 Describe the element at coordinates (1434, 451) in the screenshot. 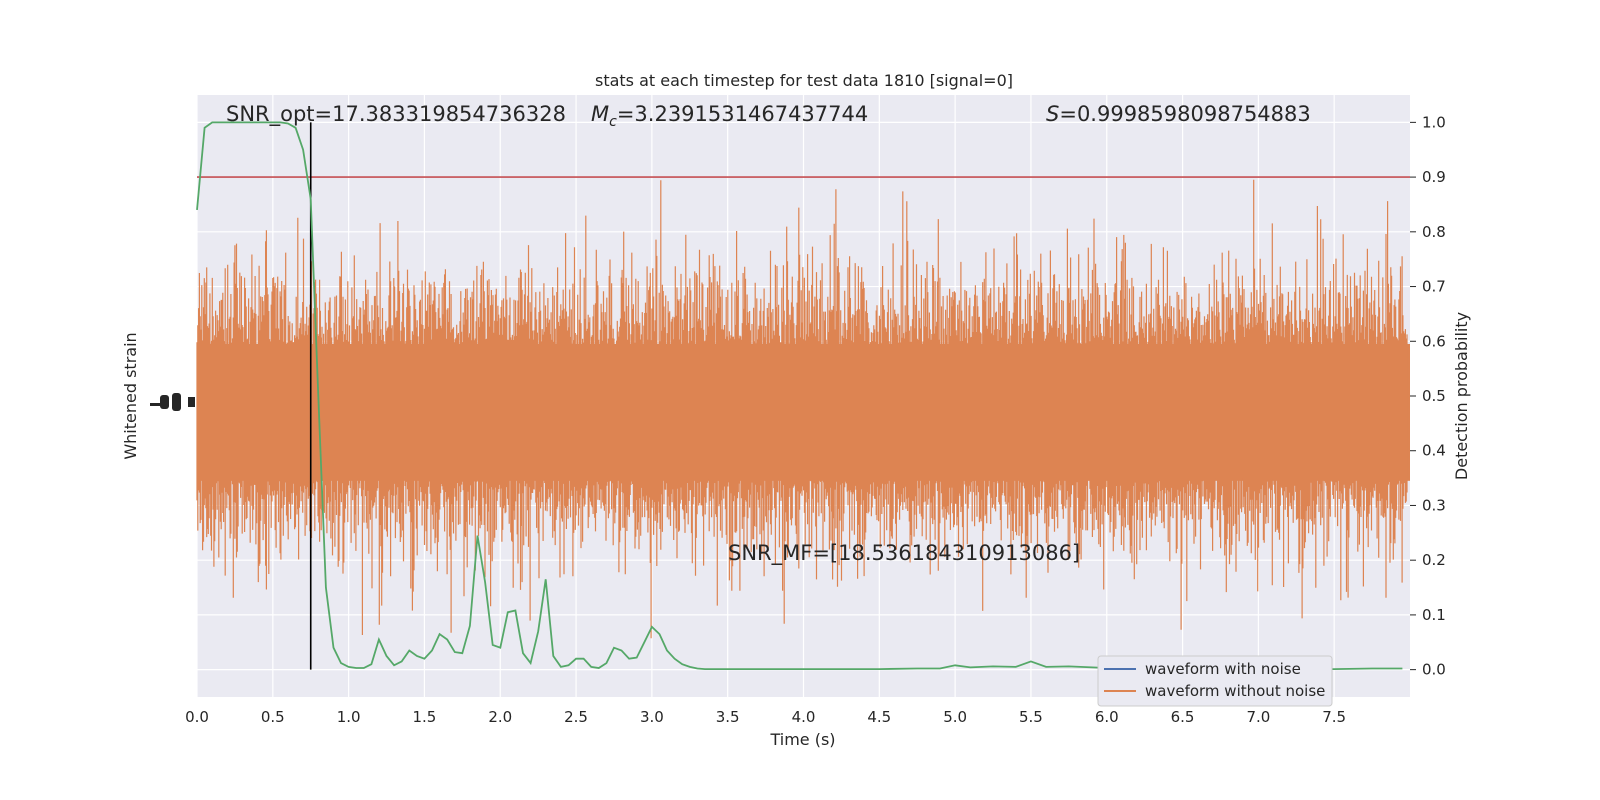

I see `right-tick-label: 0.4` at that location.